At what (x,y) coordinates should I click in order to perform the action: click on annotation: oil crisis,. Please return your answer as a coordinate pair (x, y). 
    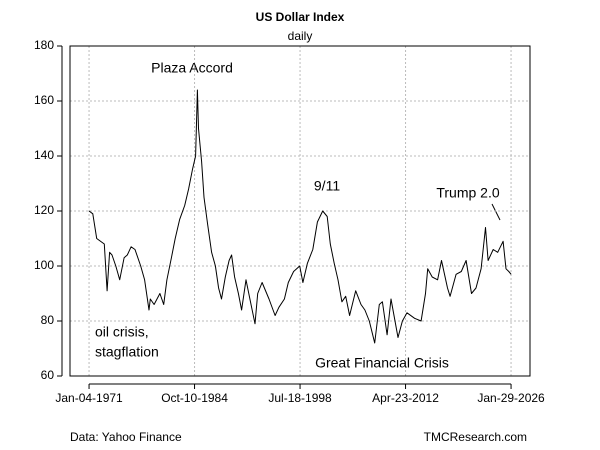
    Looking at the image, I should click on (122, 332).